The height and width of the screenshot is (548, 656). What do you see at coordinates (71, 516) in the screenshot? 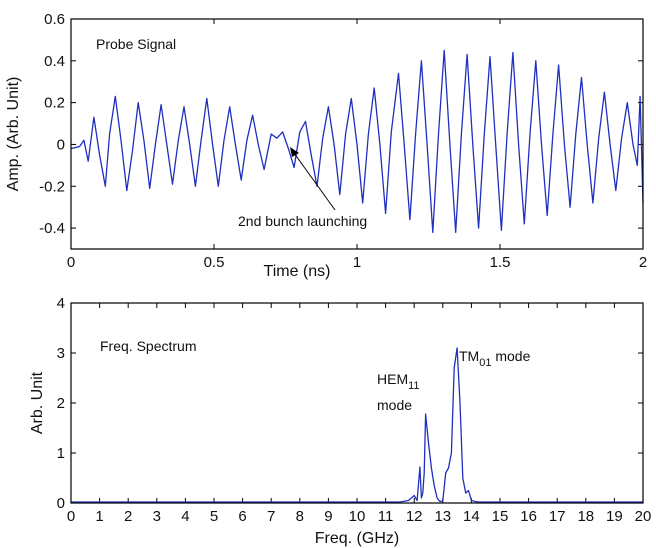
I see `bottom-x-tick-label: 0` at bounding box center [71, 516].